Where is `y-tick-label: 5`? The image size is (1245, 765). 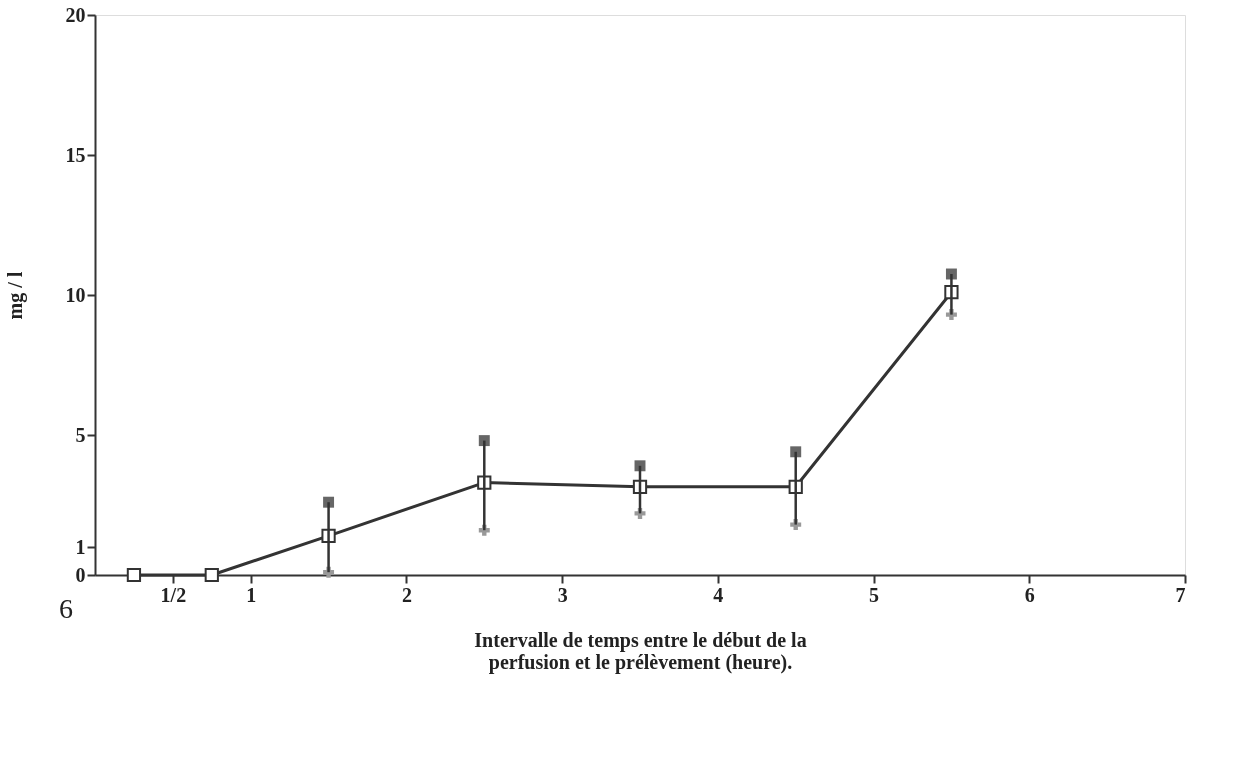
y-tick-label: 5 is located at coordinates (80, 434).